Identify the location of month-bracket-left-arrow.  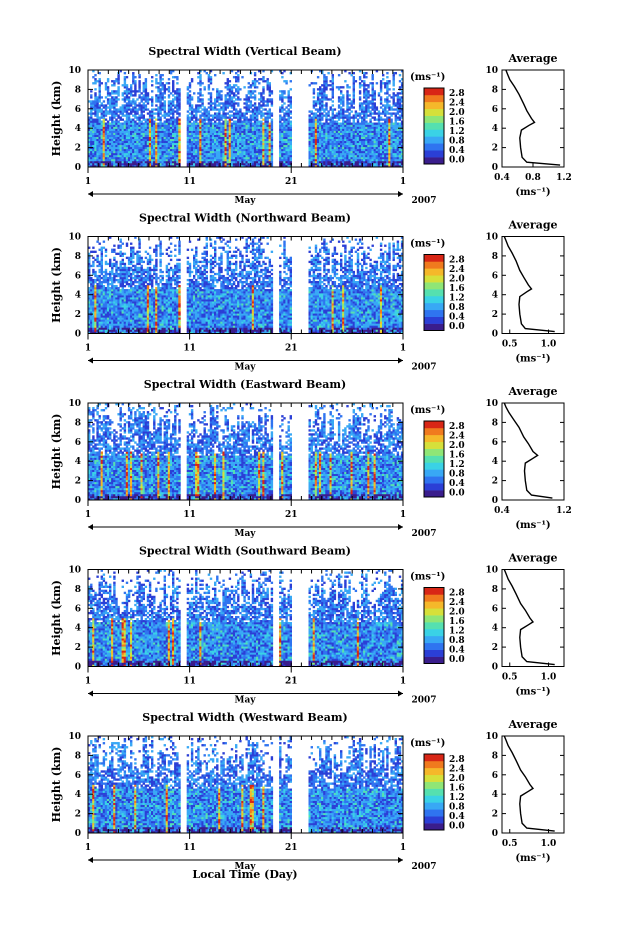
(90, 194).